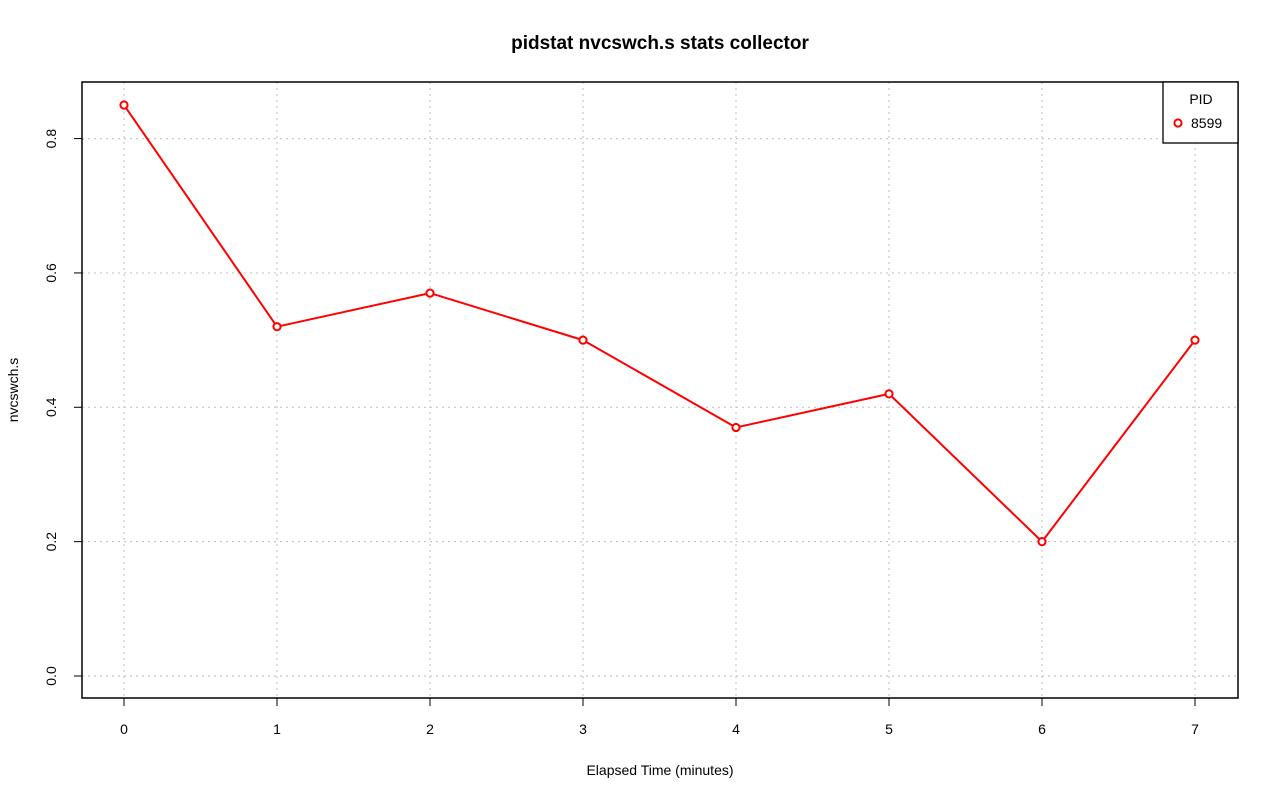 This screenshot has height=806, width=1280. Describe the element at coordinates (736, 729) in the screenshot. I see `x-tick-label: 4` at that location.